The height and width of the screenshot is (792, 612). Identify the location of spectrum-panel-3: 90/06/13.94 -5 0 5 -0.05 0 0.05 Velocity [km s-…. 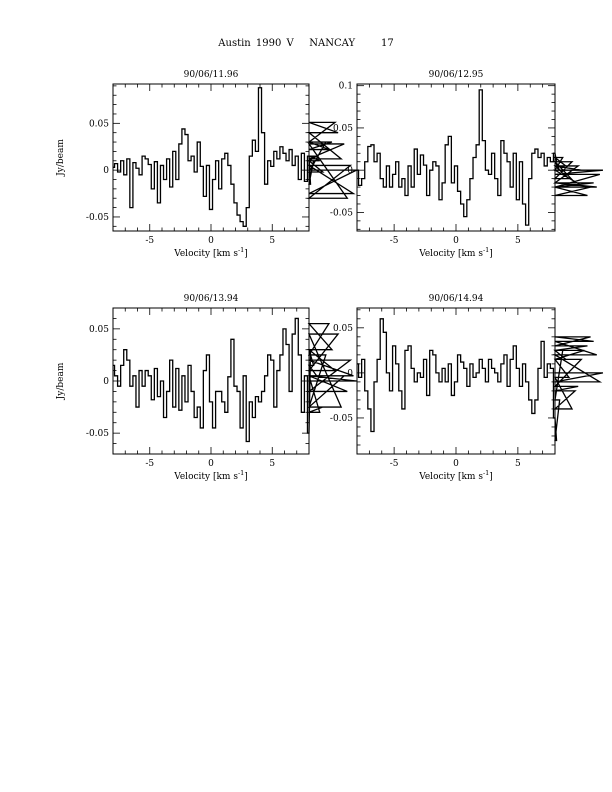
(206, 388).